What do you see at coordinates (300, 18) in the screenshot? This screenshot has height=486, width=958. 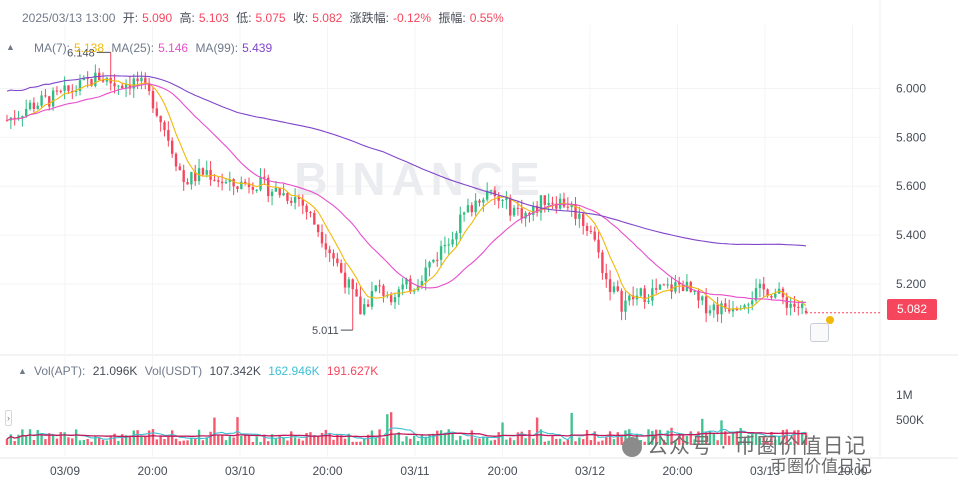 I see `close-label: 收:` at bounding box center [300, 18].